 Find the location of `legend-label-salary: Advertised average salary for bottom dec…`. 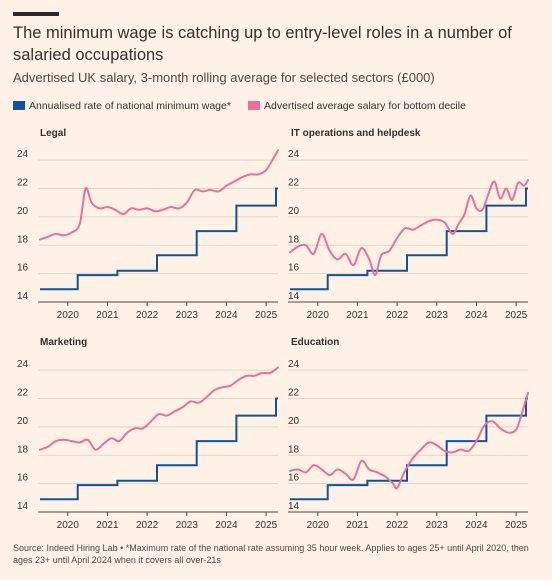

legend-label-salary: Advertised average salary for bottom dec… is located at coordinates (365, 106).